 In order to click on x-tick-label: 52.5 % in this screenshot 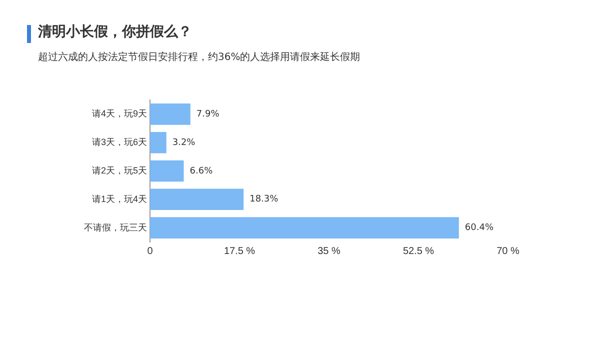, I will do `click(418, 251)`.